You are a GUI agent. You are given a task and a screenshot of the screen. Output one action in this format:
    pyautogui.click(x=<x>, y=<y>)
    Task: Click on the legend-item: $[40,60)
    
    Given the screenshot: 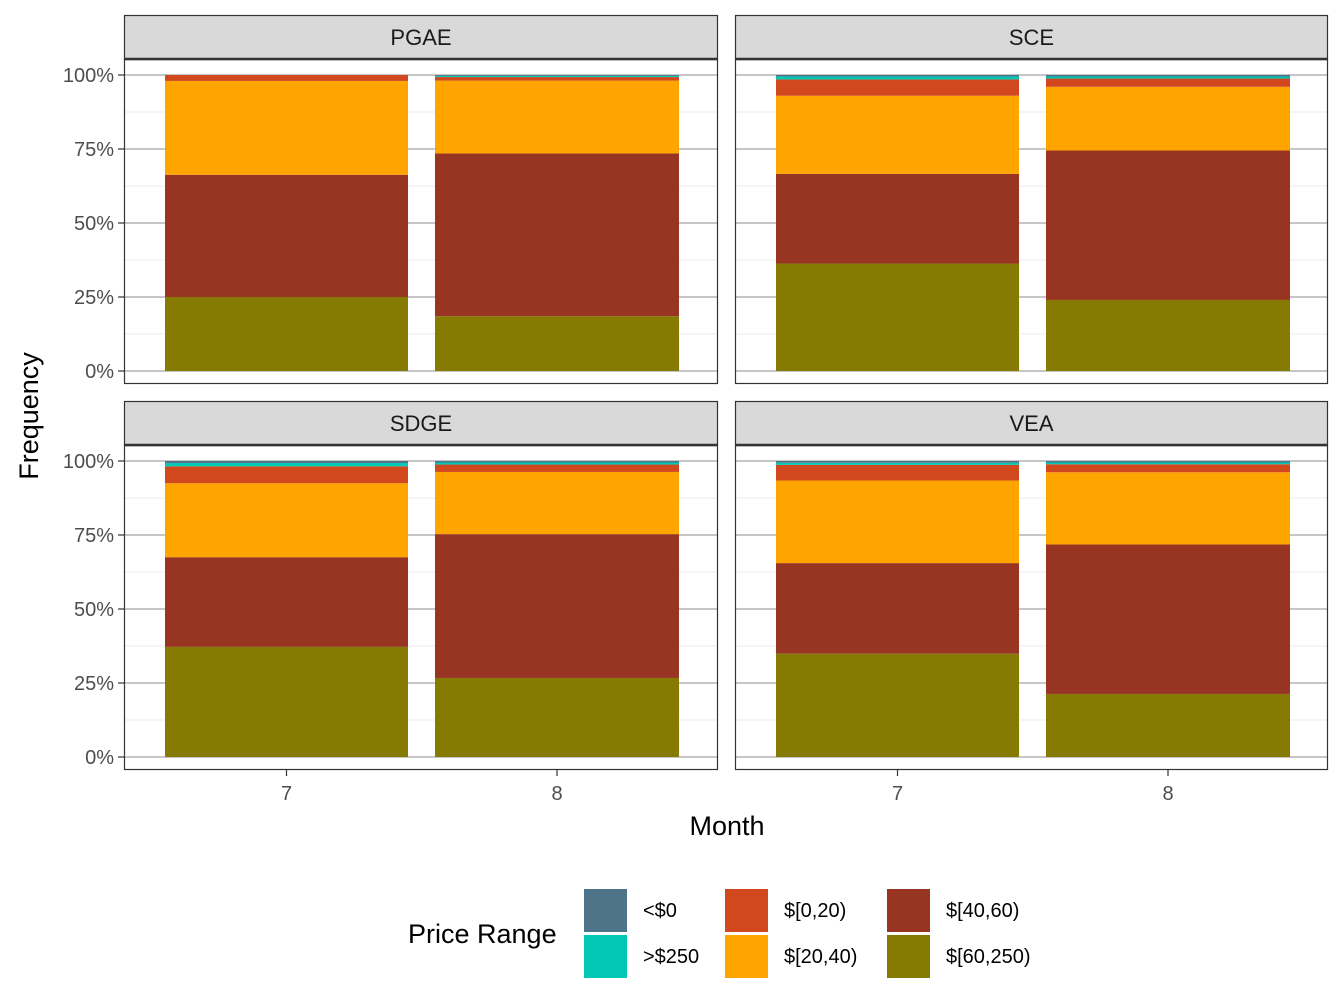 What is the action you would take?
    pyautogui.click(x=953, y=910)
    